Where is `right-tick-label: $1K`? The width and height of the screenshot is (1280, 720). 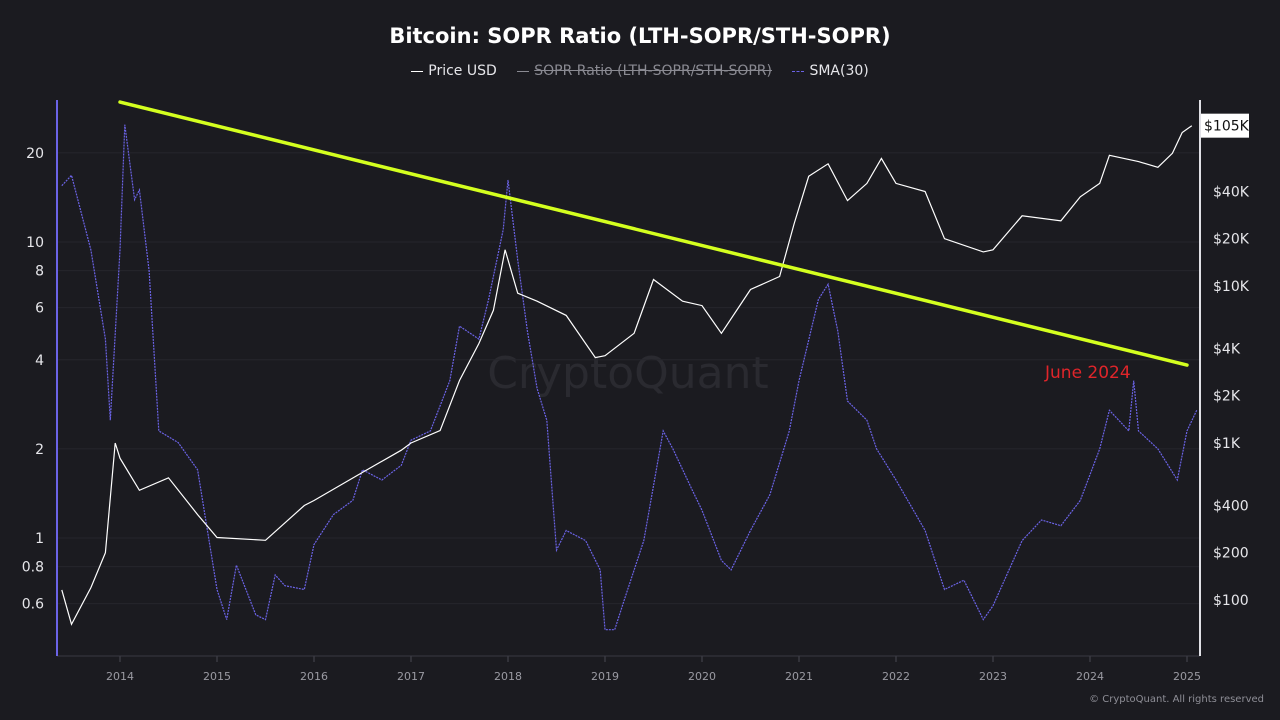
right-tick-label: $1K is located at coordinates (1227, 444).